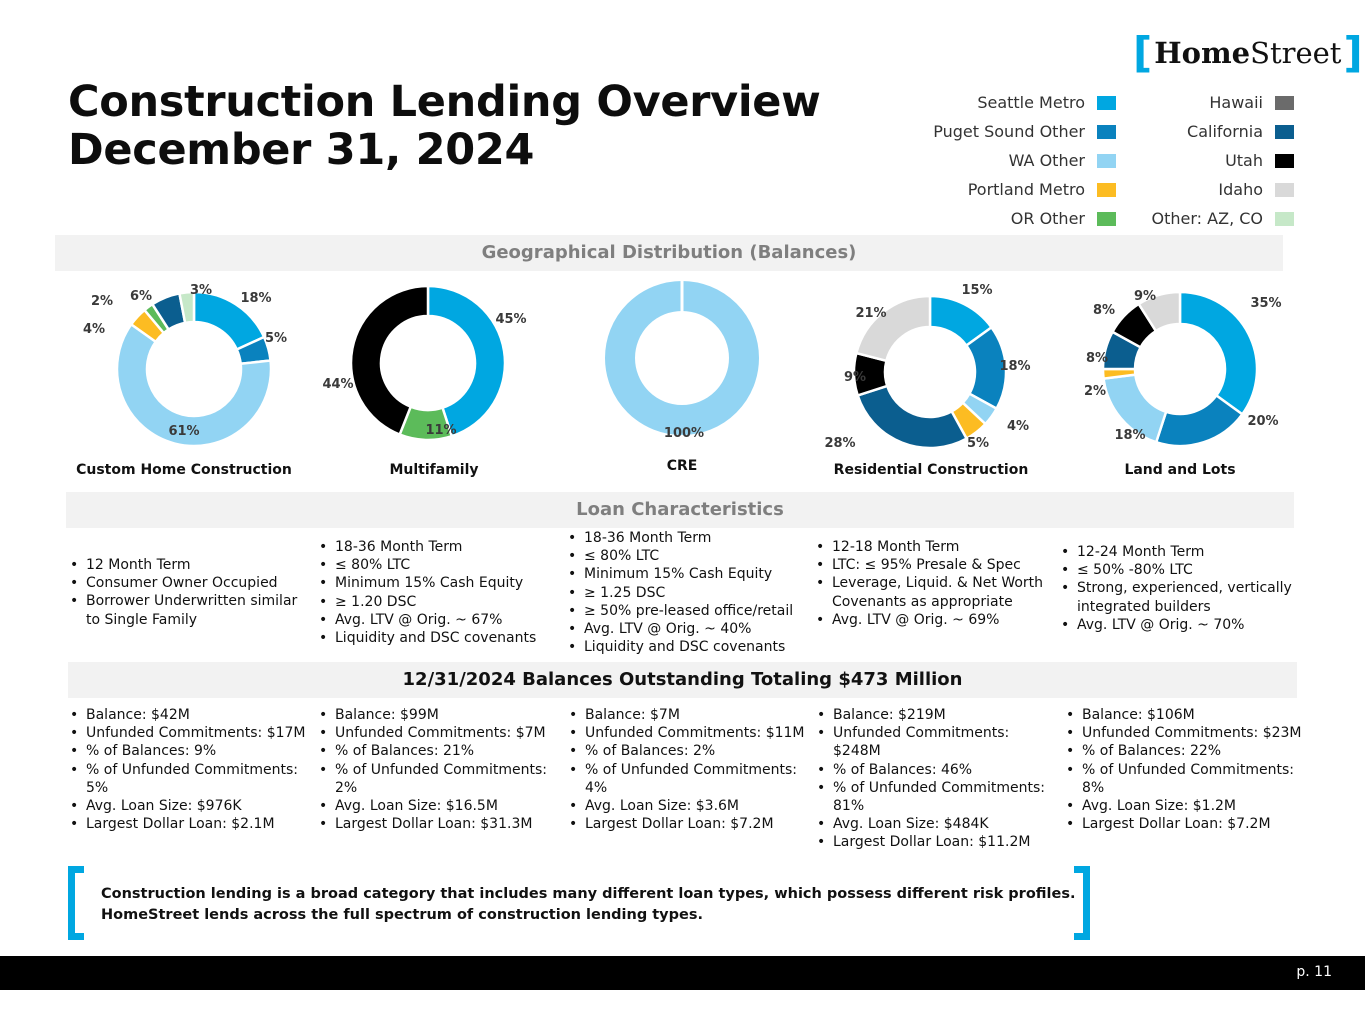 The height and width of the screenshot is (1024, 1365). I want to click on balance-item: Avg. Loan Size: $16.5M, so click(437, 806).